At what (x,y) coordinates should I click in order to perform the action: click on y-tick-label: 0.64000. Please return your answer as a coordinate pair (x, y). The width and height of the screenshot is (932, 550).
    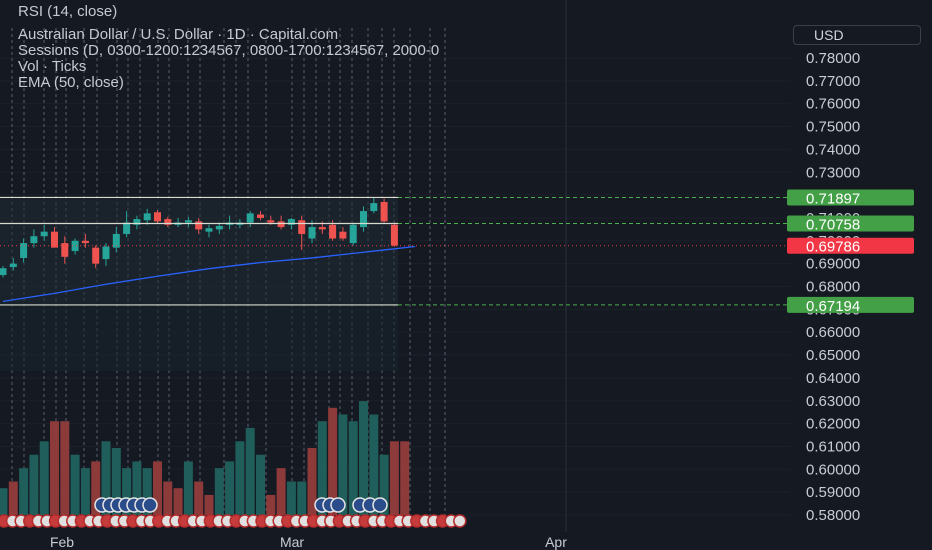
    Looking at the image, I should click on (833, 378).